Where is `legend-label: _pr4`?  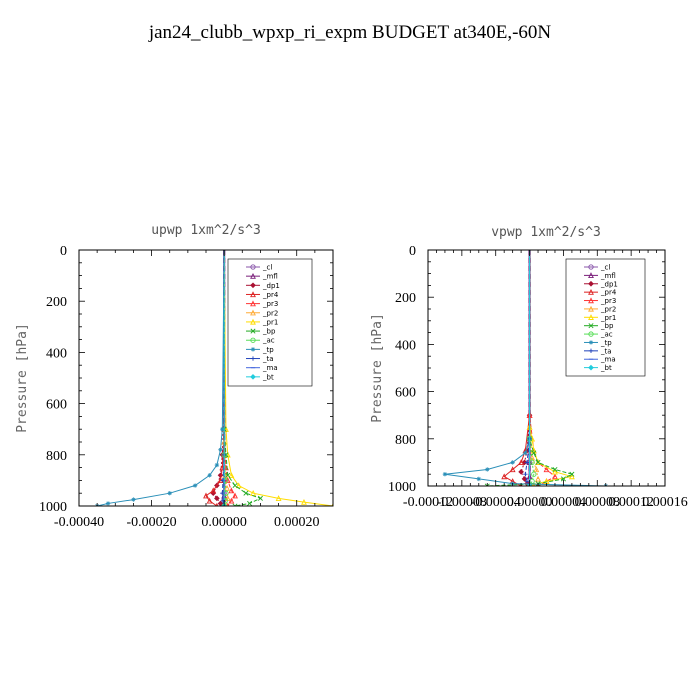
legend-label: _pr4 is located at coordinates (270, 295).